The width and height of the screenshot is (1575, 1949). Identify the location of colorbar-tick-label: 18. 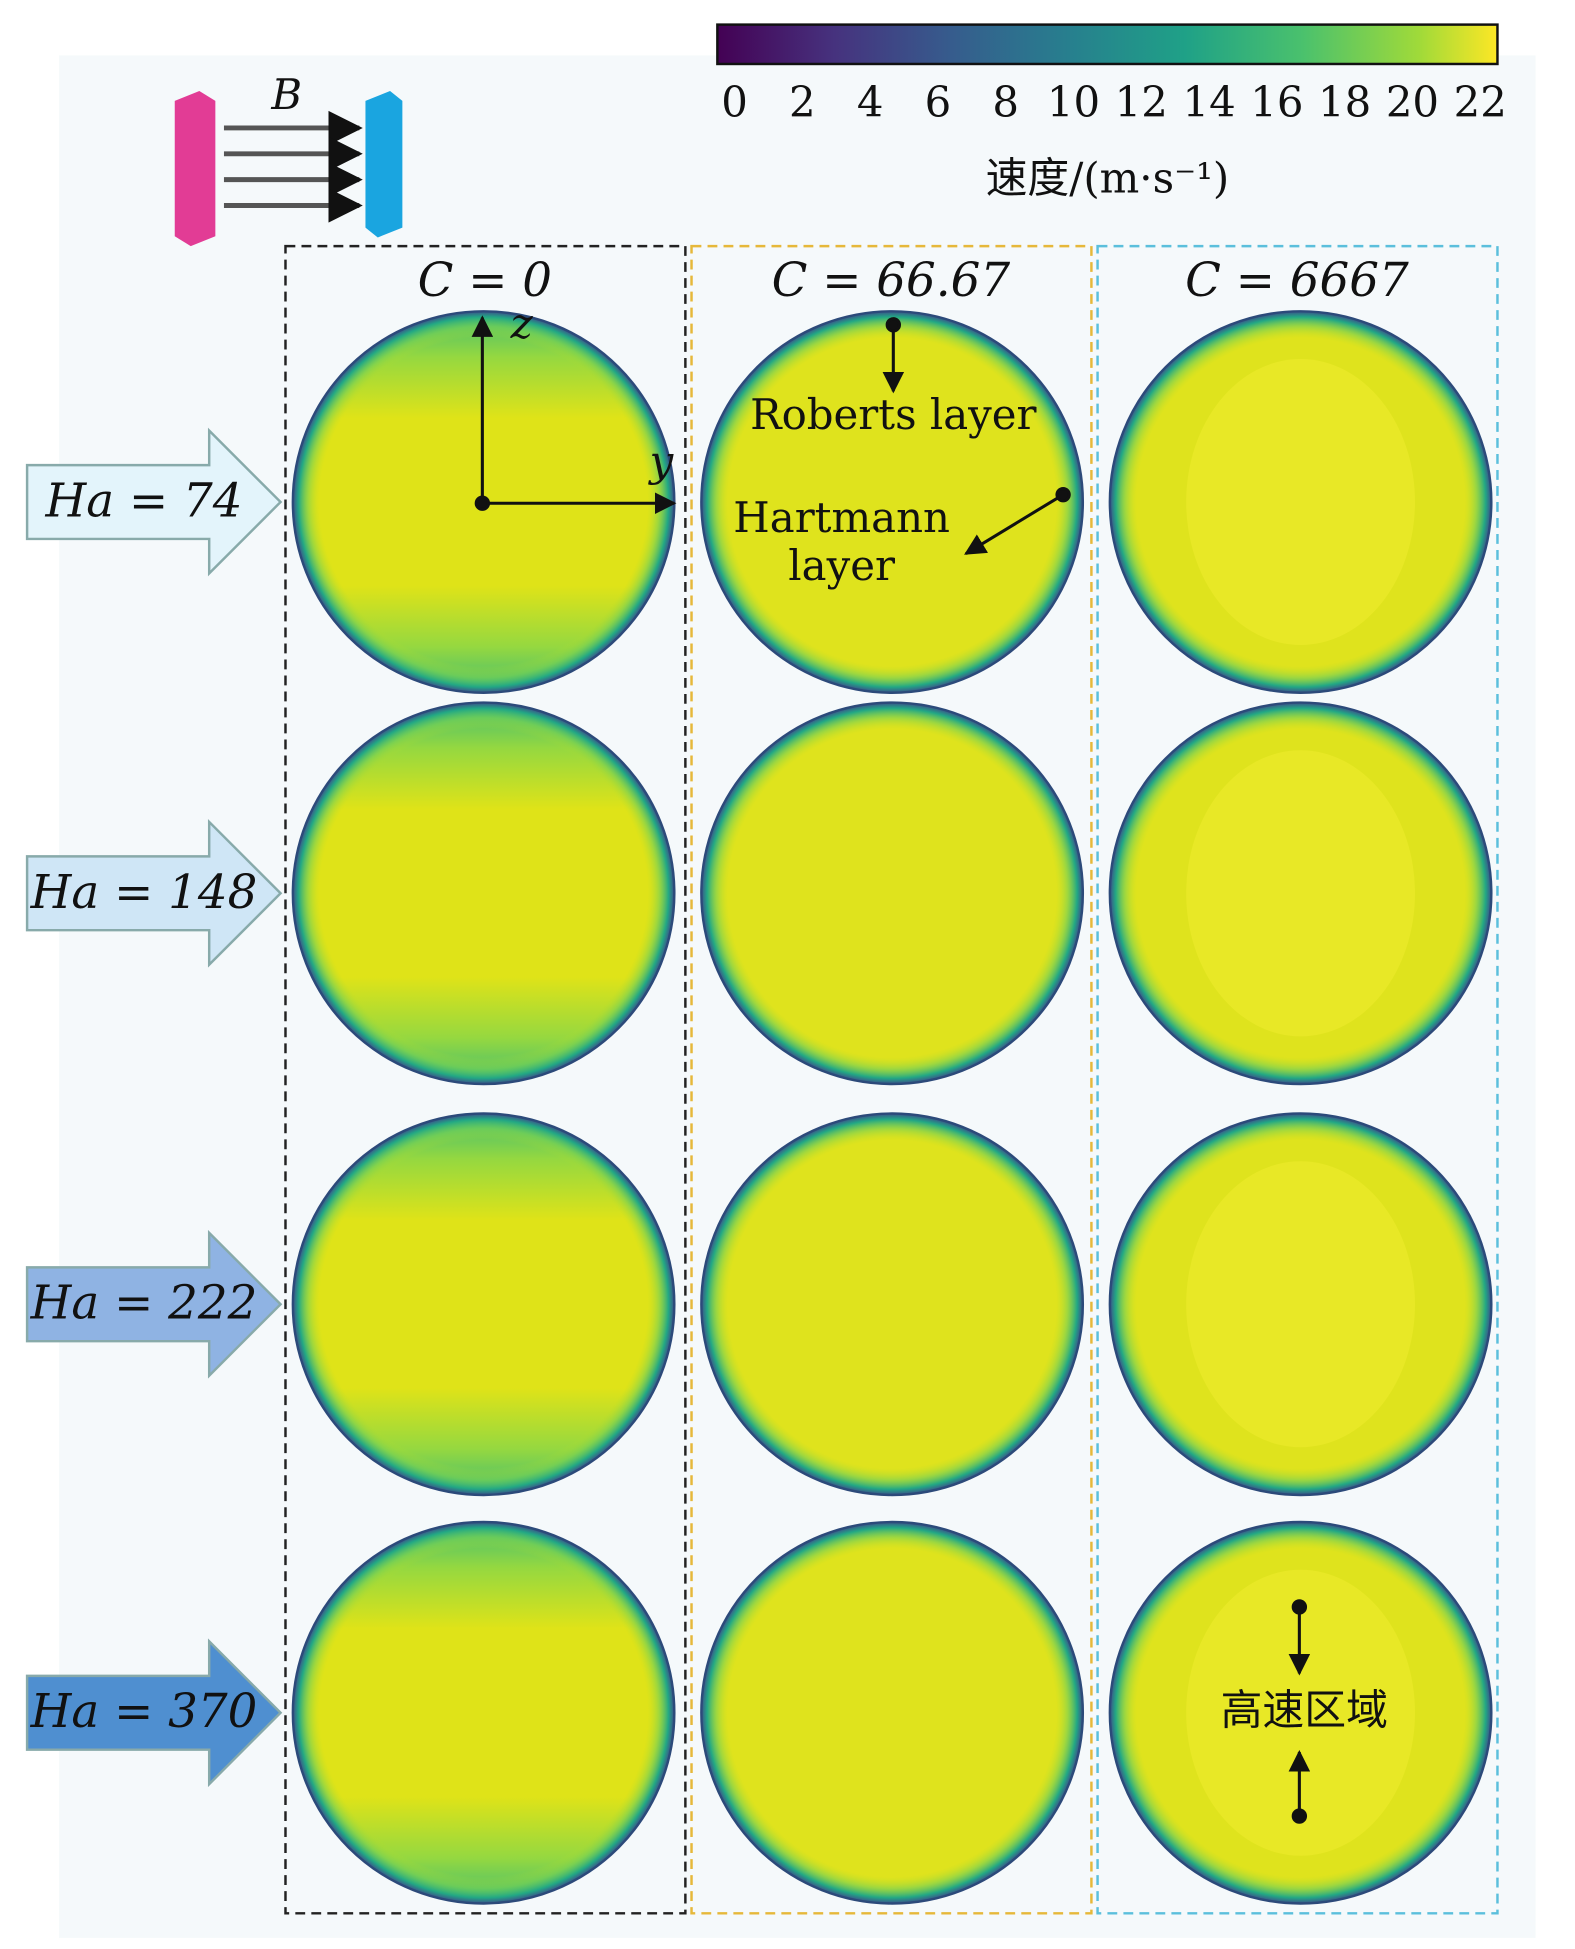
(1344, 101).